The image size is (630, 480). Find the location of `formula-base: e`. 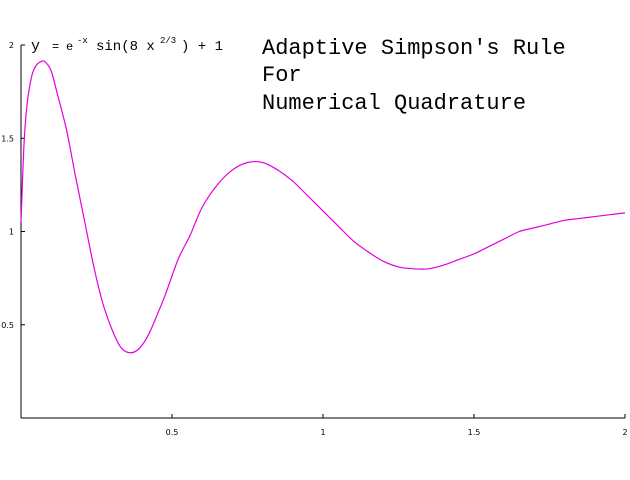

formula-base: e is located at coordinates (69, 47).